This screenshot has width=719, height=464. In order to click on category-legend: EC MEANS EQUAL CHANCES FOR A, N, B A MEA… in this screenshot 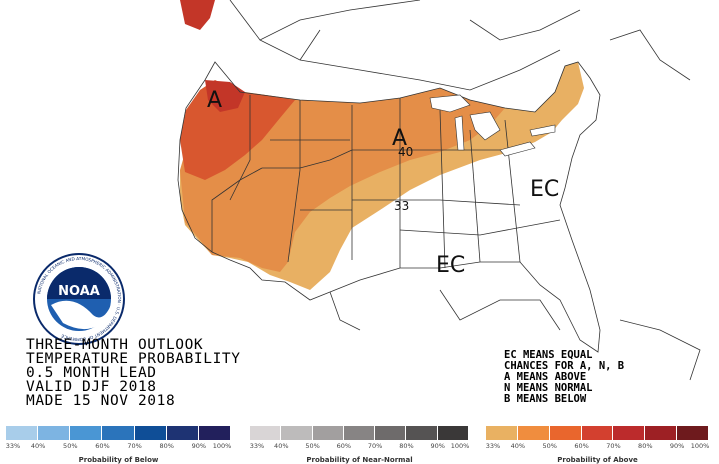, I will do `click(564, 377)`.